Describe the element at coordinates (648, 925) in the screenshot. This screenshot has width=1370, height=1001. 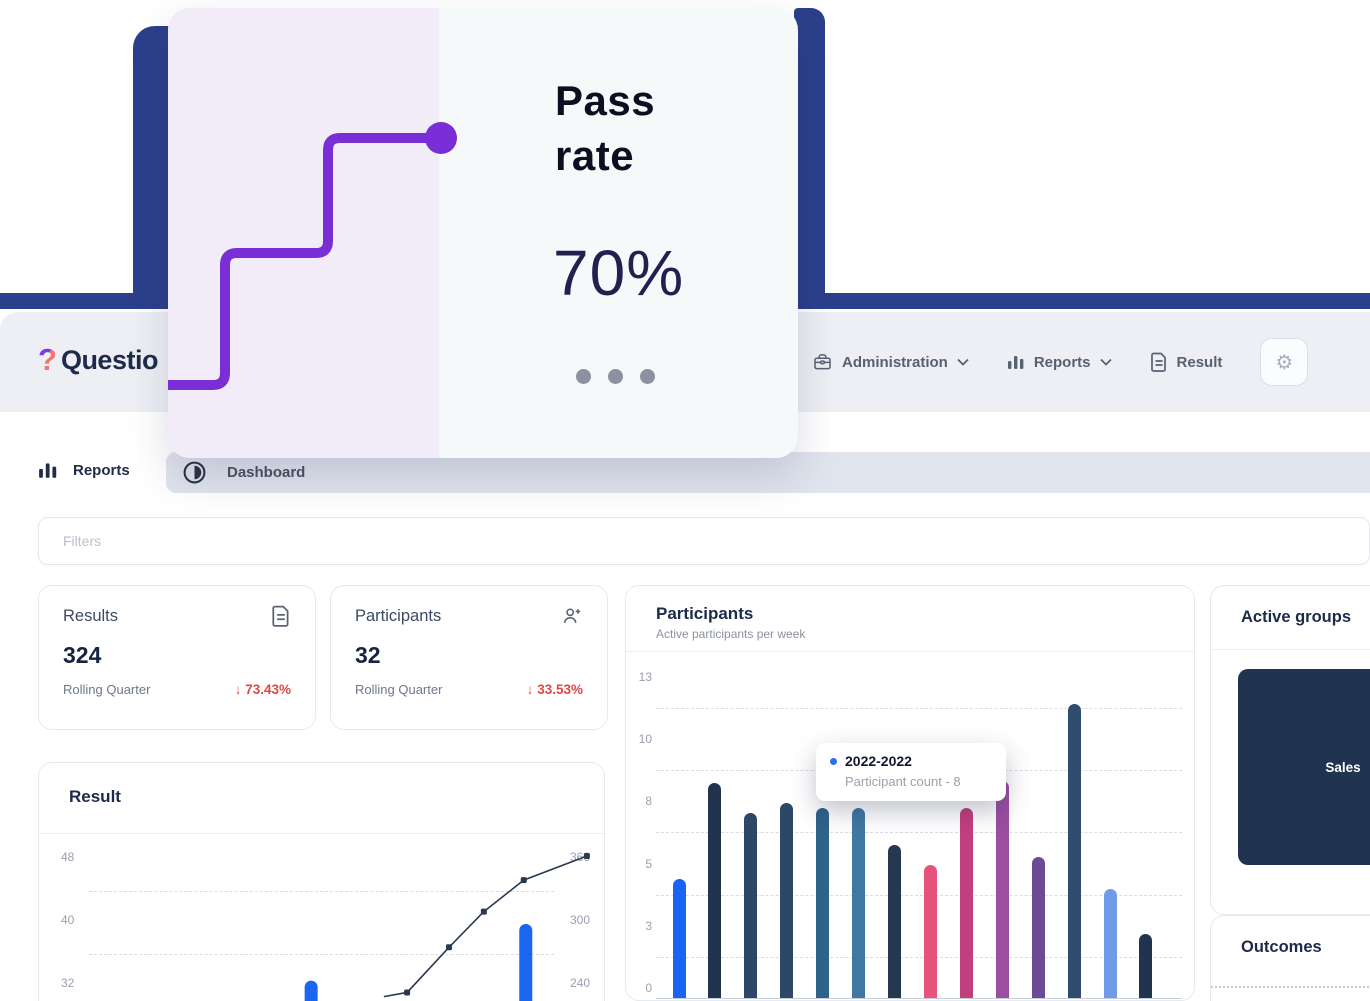
I see `y-axis-tick: 3` at that location.